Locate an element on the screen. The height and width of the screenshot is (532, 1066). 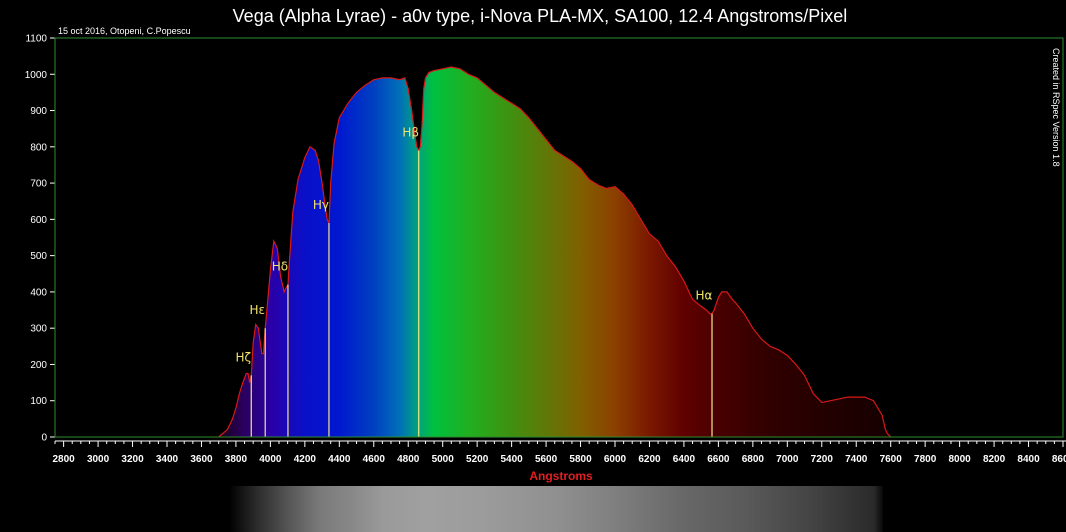
y-tick-label: 600 is located at coordinates (38, 220).